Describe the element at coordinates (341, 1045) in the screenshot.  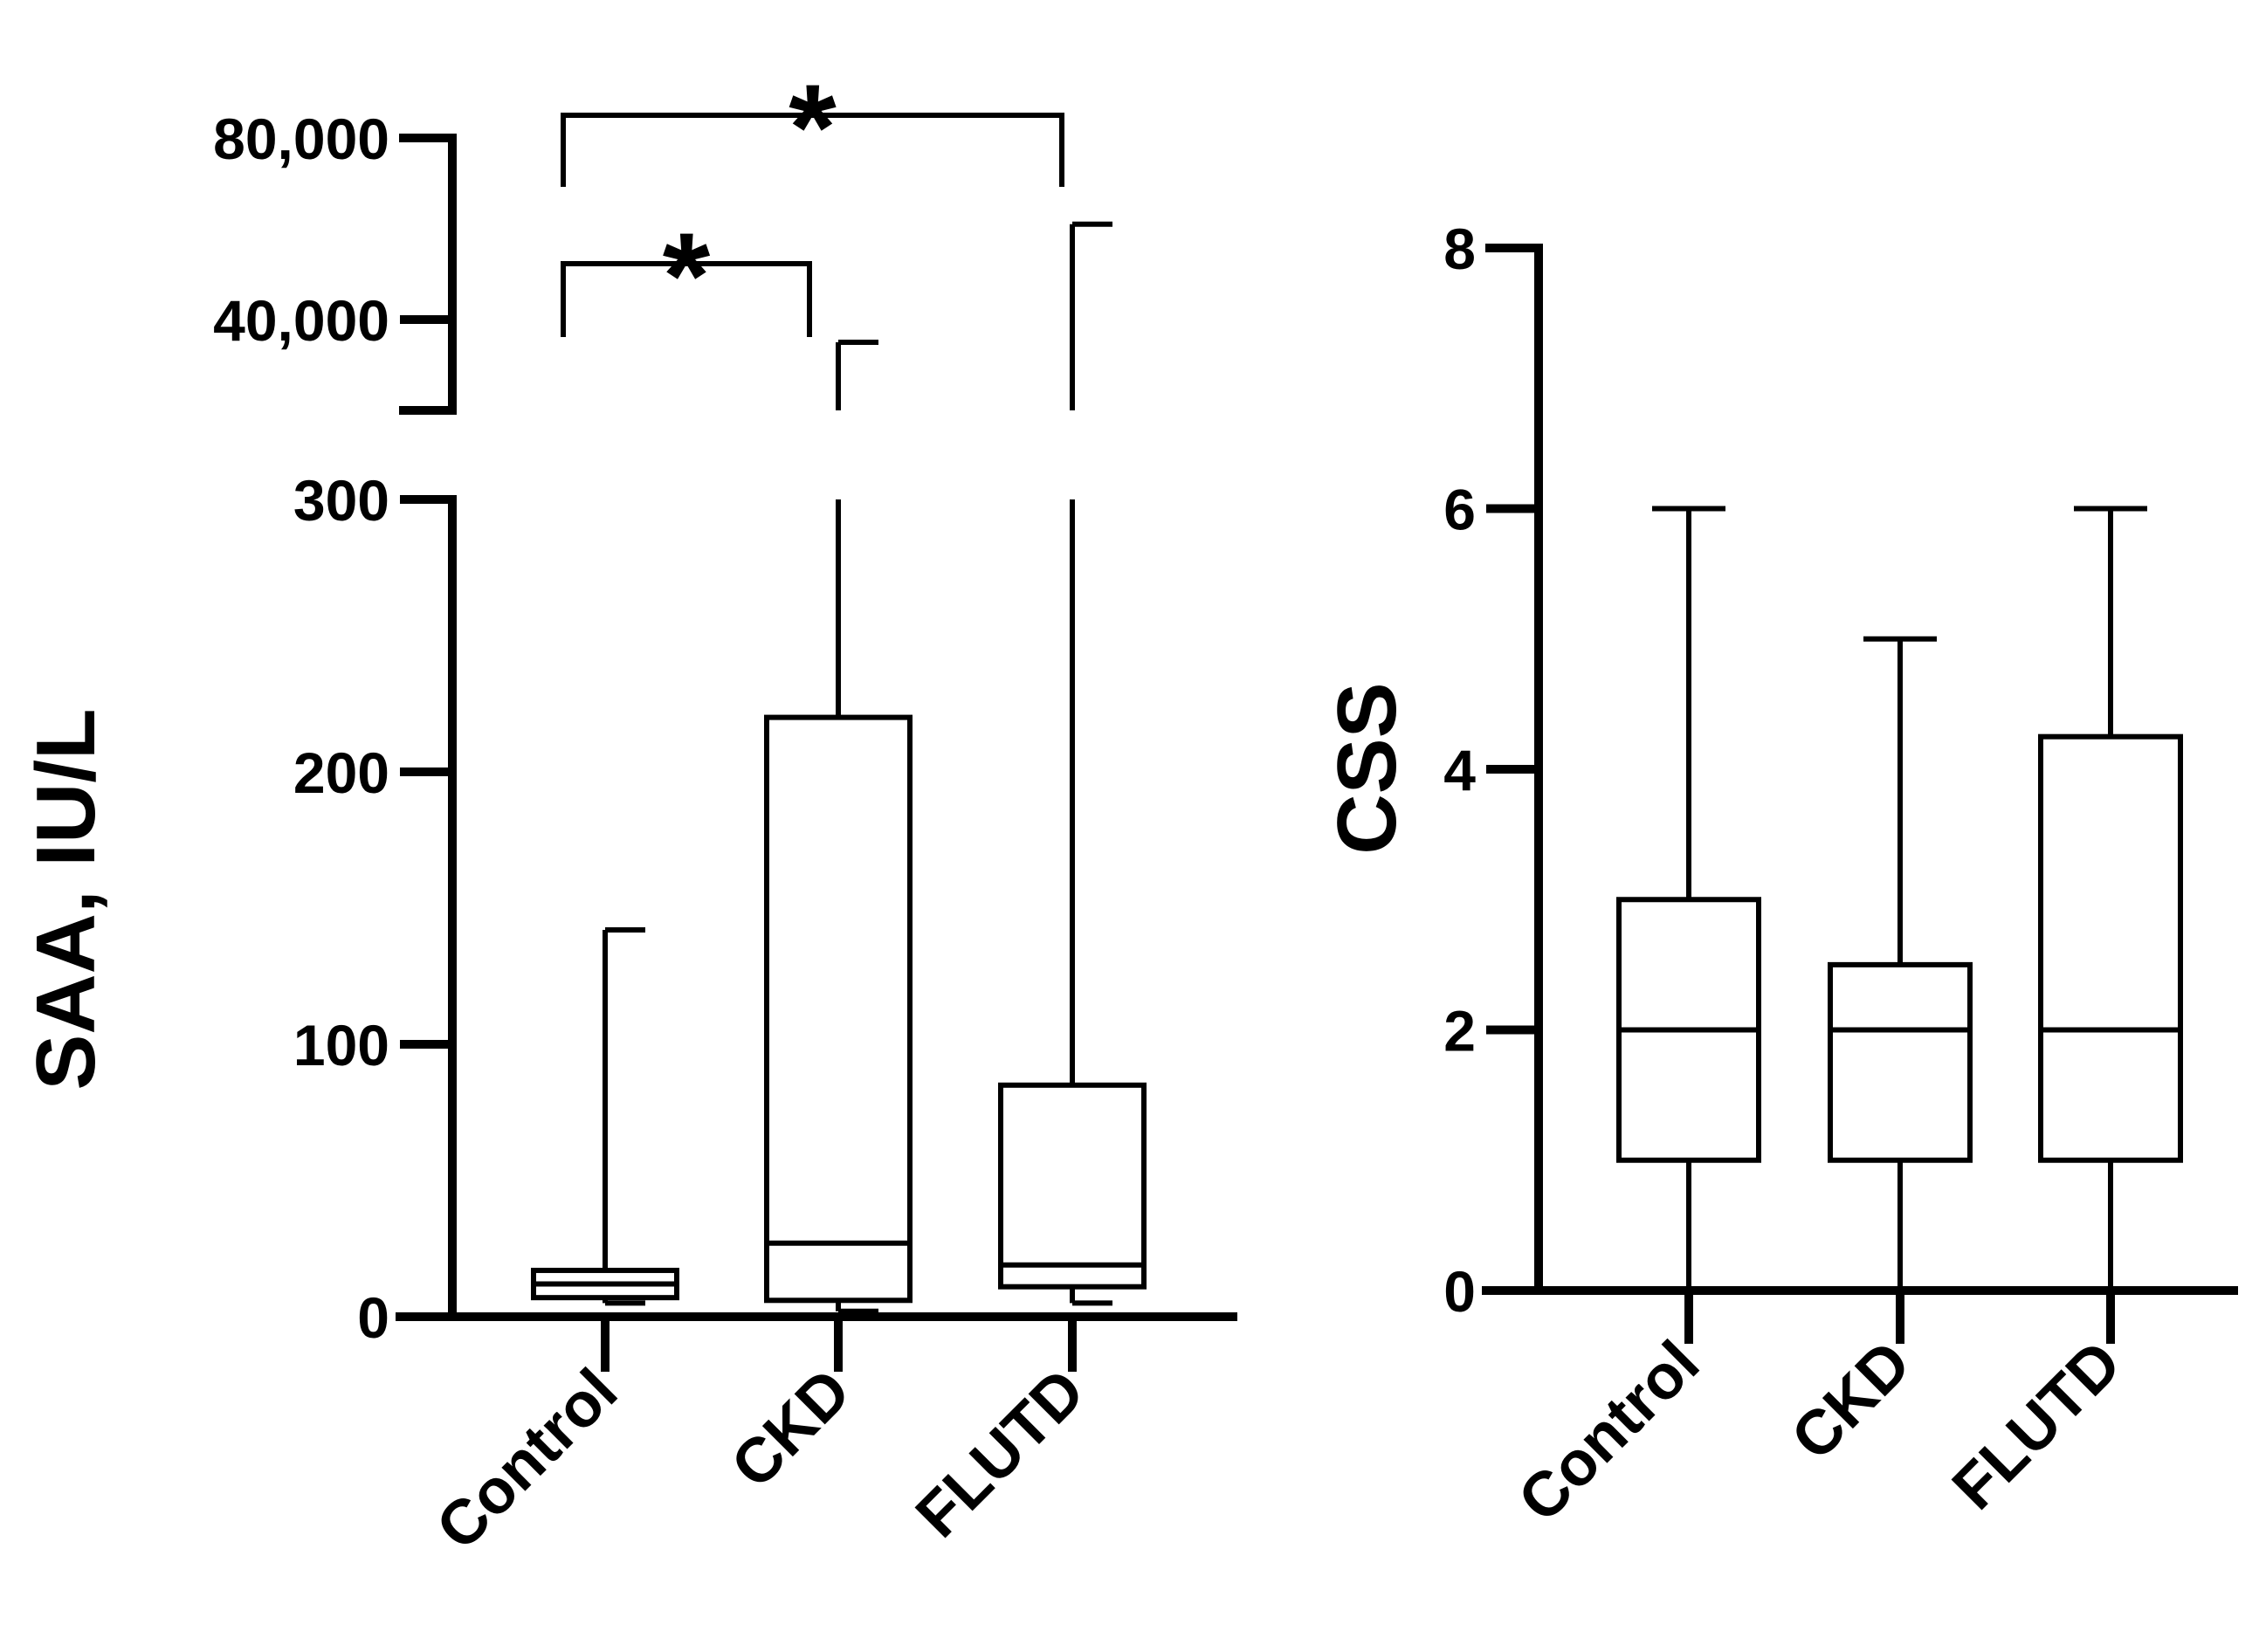
I see `saa-y-tick-label: 100` at that location.